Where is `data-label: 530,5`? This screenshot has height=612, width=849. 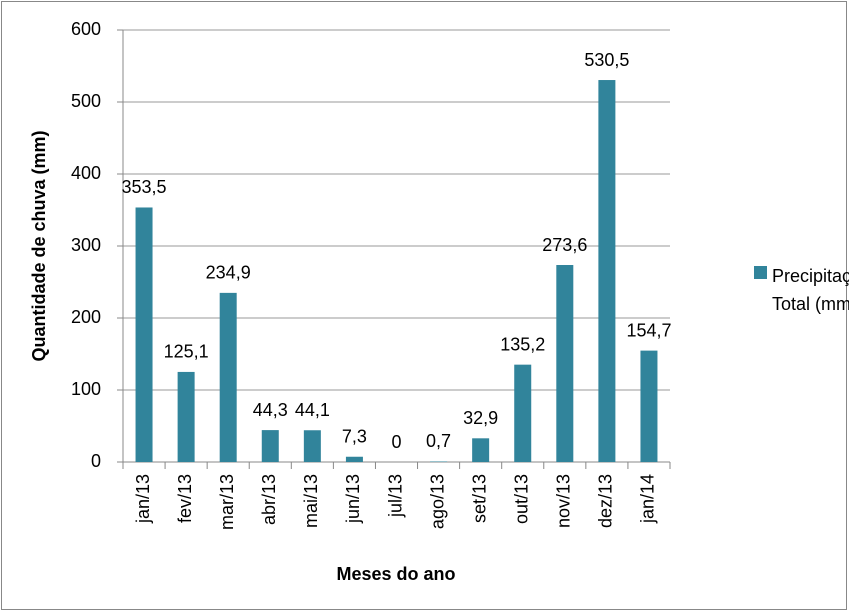 data-label: 530,5 is located at coordinates (606, 60).